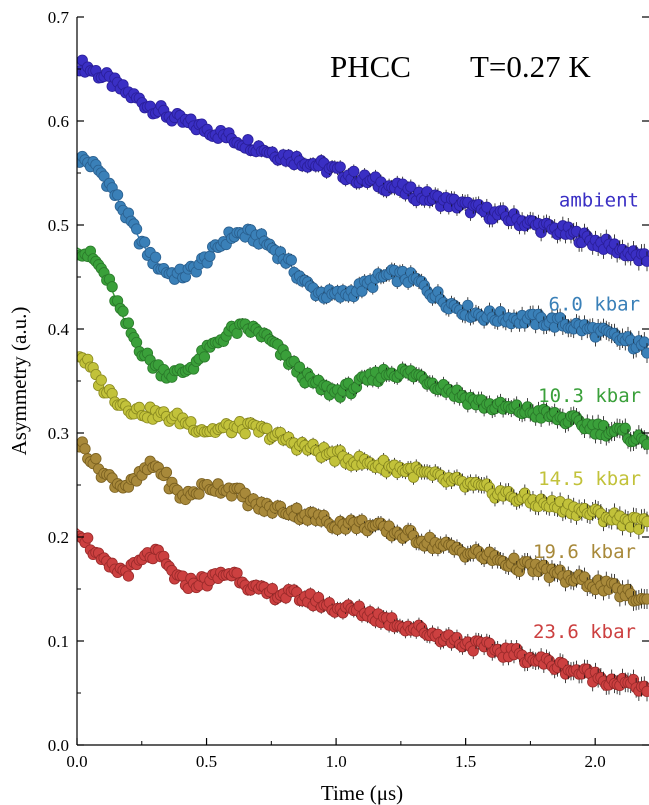  What do you see at coordinates (584, 632) in the screenshot?
I see `series-label: 23.6 kbar` at bounding box center [584, 632].